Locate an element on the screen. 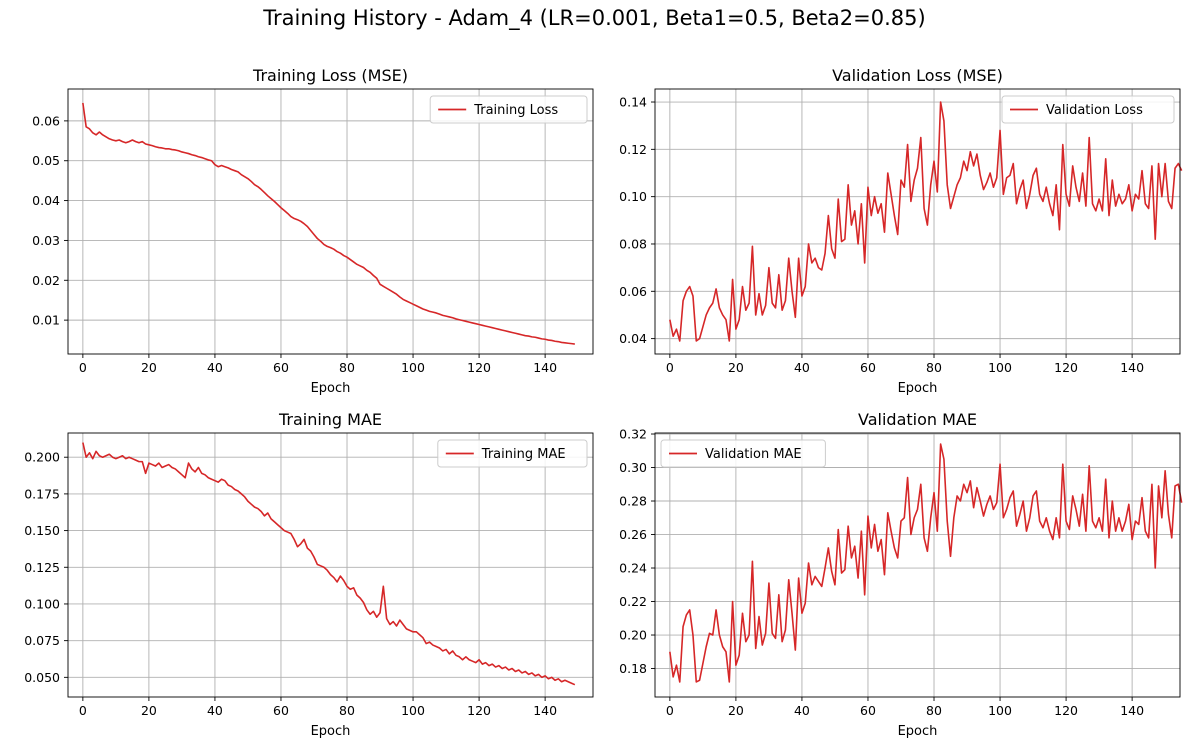 Image resolution: width=1189 pixels, height=748 pixels. validation-mae-x-tick-label: 80 is located at coordinates (934, 710).